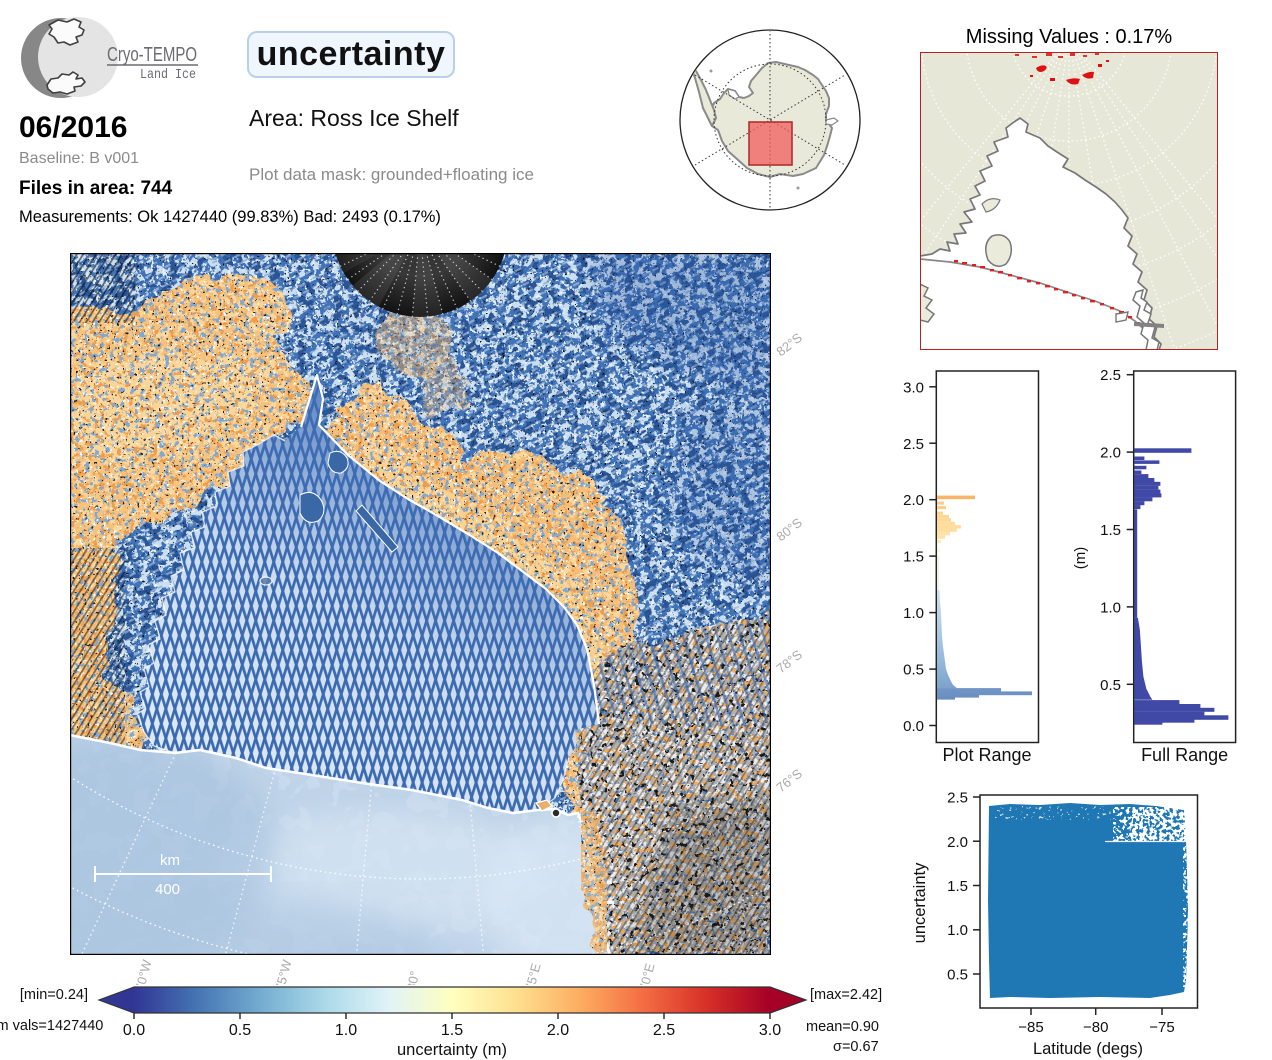 The width and height of the screenshot is (1272, 1060). I want to click on svg-text: −75, so click(1161, 1027).